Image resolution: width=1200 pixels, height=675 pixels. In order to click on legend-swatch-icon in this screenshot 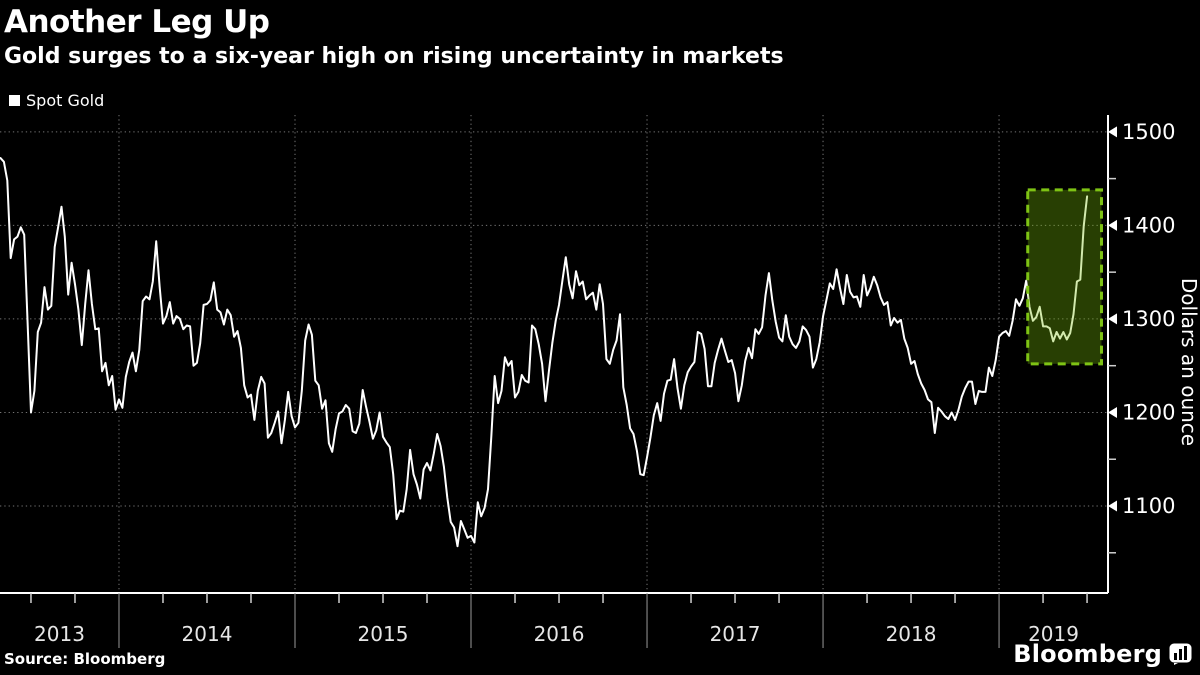, I will do `click(14, 100)`.